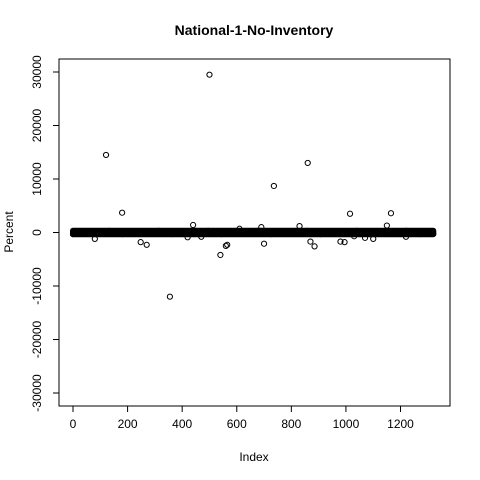 The image size is (480, 480). Describe the element at coordinates (37, 339) in the screenshot. I see `y-tick-label: -20000` at that location.